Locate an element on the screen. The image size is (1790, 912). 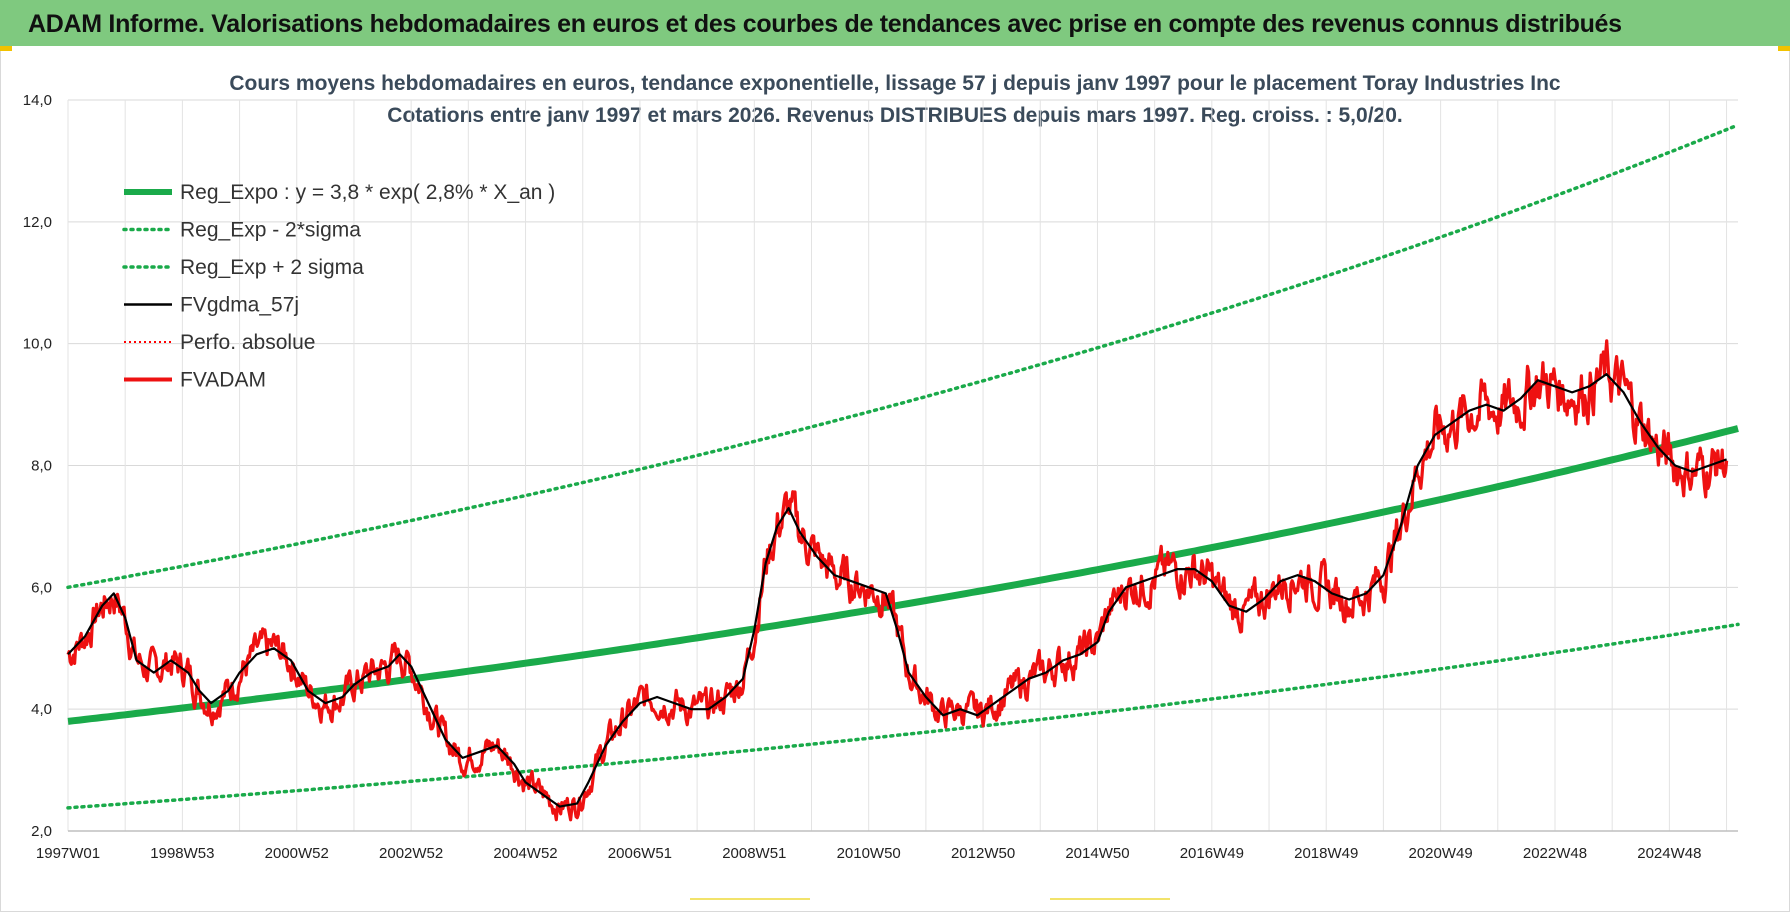
y-tick-label: 10,0 is located at coordinates (37, 344).